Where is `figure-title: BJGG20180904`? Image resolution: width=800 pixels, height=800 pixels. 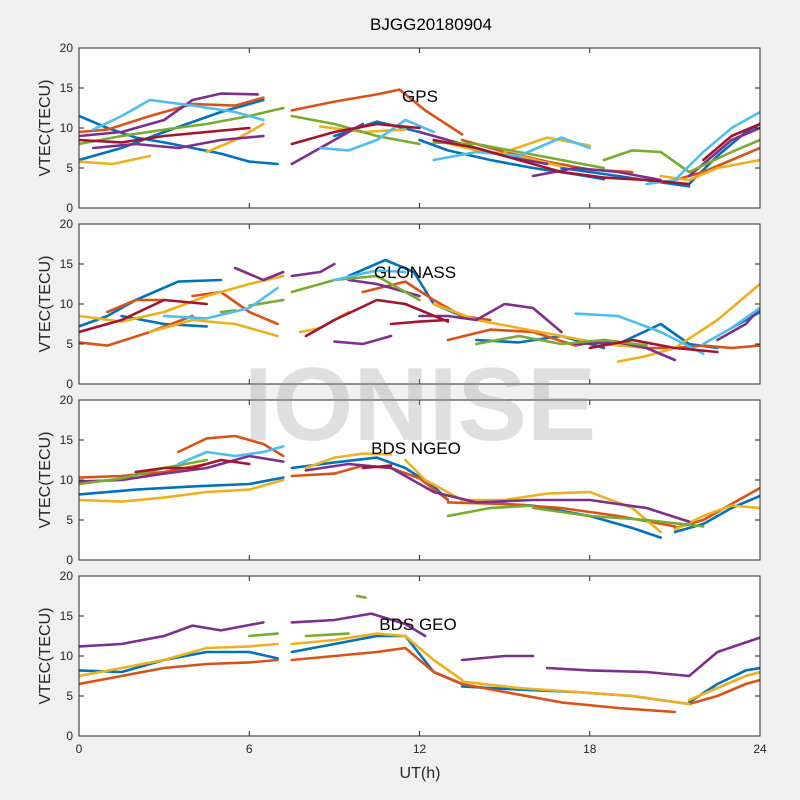 figure-title: BJGG20180904 is located at coordinates (431, 24).